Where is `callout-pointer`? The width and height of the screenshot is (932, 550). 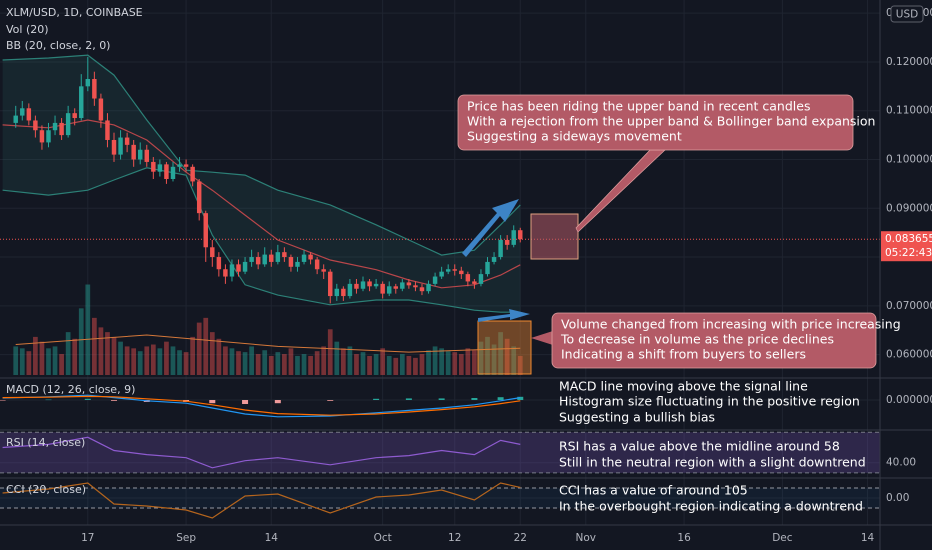 callout-pointer is located at coordinates (543, 338).